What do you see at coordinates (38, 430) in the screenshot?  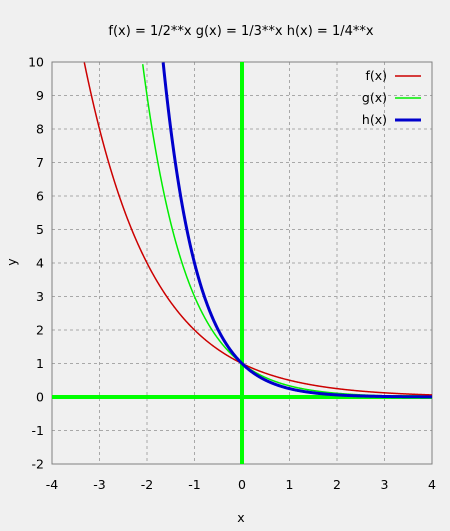 I see `y-tick-label: -1` at bounding box center [38, 430].